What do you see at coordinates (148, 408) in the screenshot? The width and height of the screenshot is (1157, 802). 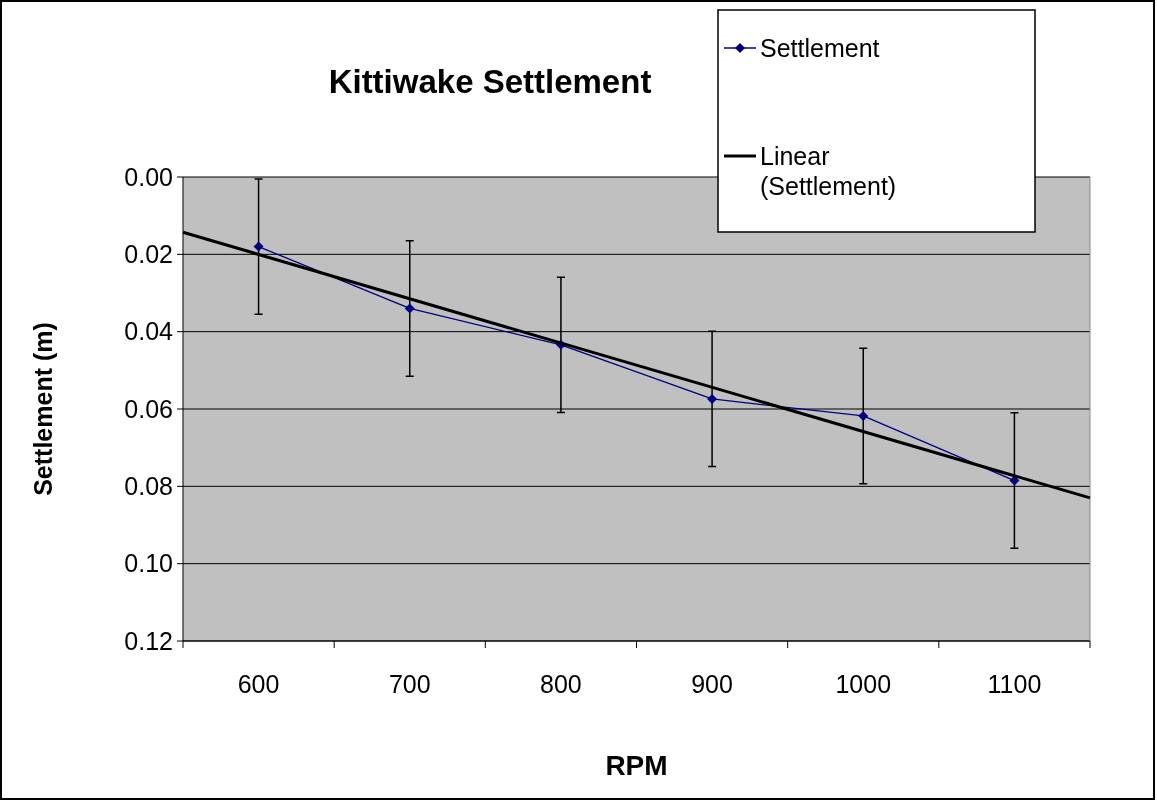 I see `y-tick-label: 0.06` at bounding box center [148, 408].